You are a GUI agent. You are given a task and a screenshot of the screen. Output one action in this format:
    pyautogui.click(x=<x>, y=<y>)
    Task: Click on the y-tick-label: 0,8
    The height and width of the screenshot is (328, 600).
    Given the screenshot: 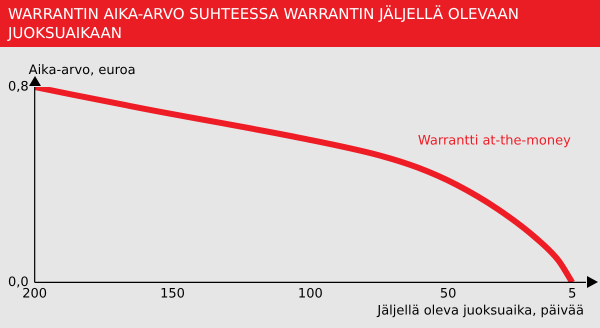 What is the action you would take?
    pyautogui.click(x=18, y=86)
    